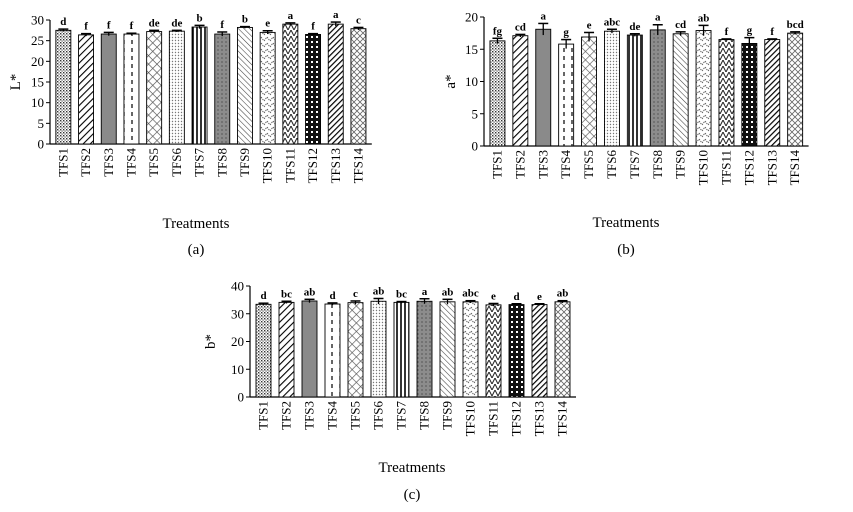  Describe the element at coordinates (37, 20) in the screenshot. I see `y-tick-label: 30` at that location.